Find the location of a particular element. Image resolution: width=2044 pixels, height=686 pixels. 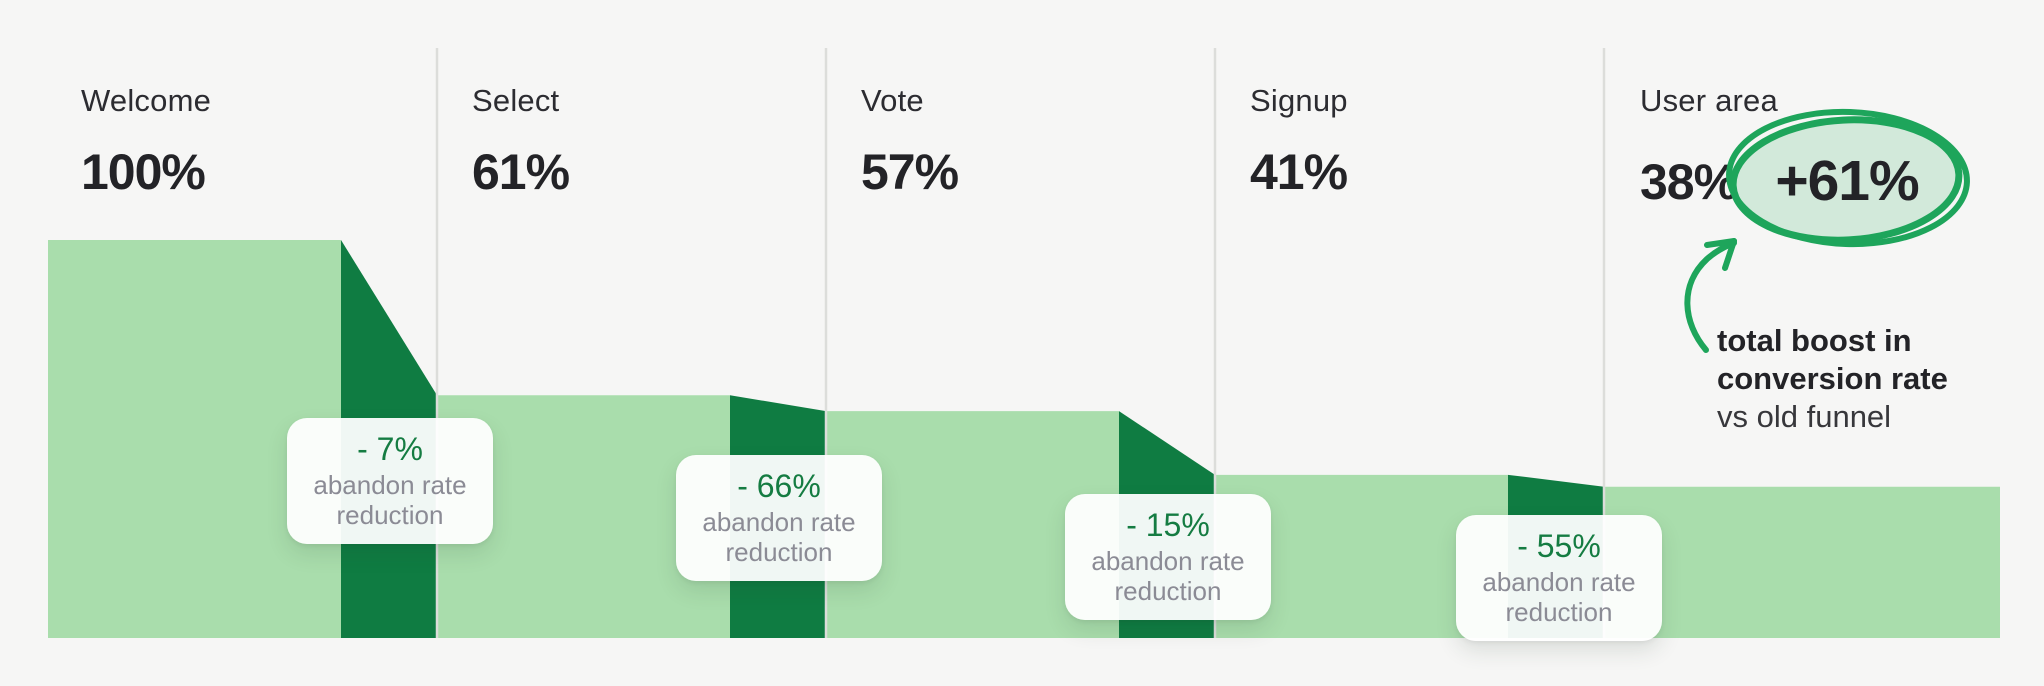

drop-value: - 55% is located at coordinates (1559, 546).